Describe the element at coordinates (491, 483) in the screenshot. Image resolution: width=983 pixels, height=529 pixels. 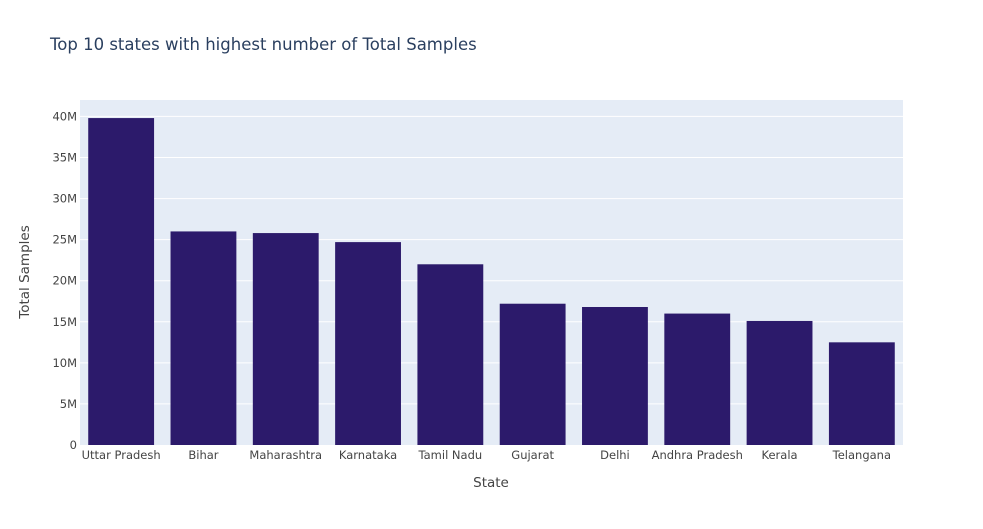
I see `x-axis-title: State` at that location.